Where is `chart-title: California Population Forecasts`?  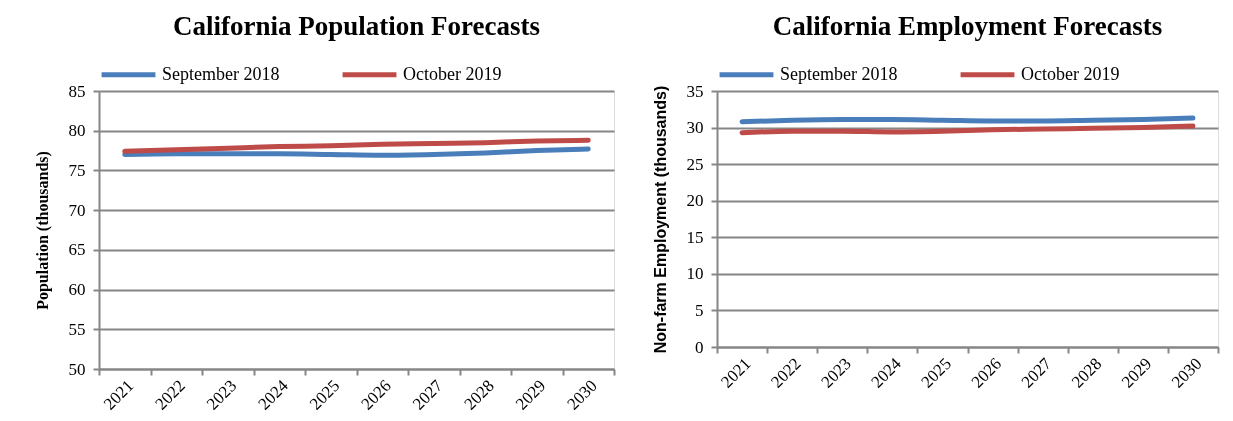 chart-title: California Population Forecasts is located at coordinates (356, 26).